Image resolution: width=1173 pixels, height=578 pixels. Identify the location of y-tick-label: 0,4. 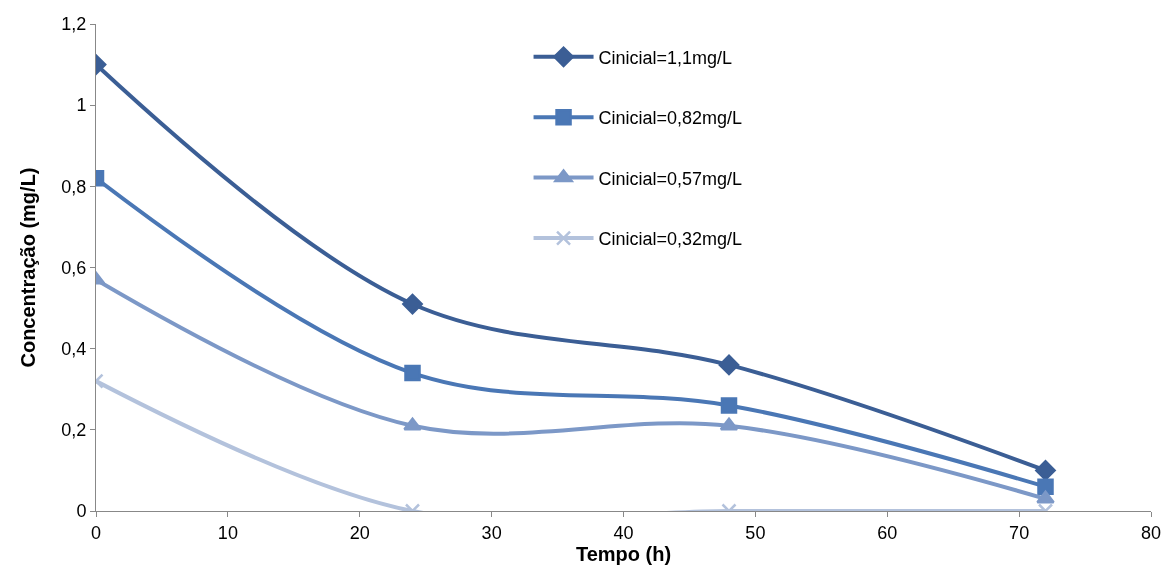
(74, 348).